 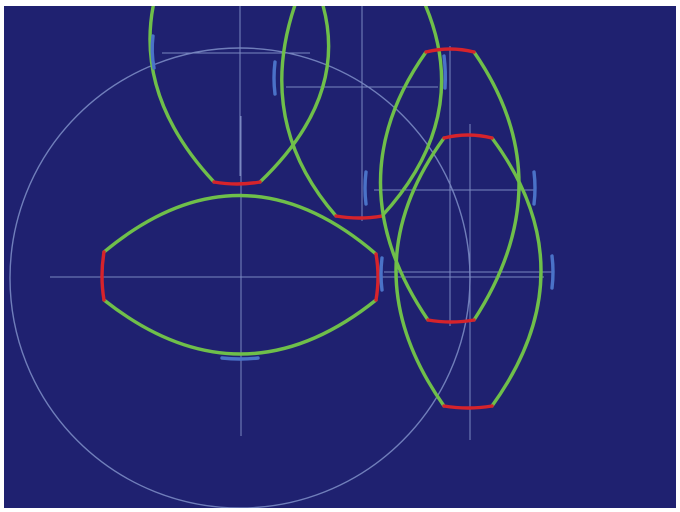 I want to click on lens-top-middle, so click(x=360, y=113).